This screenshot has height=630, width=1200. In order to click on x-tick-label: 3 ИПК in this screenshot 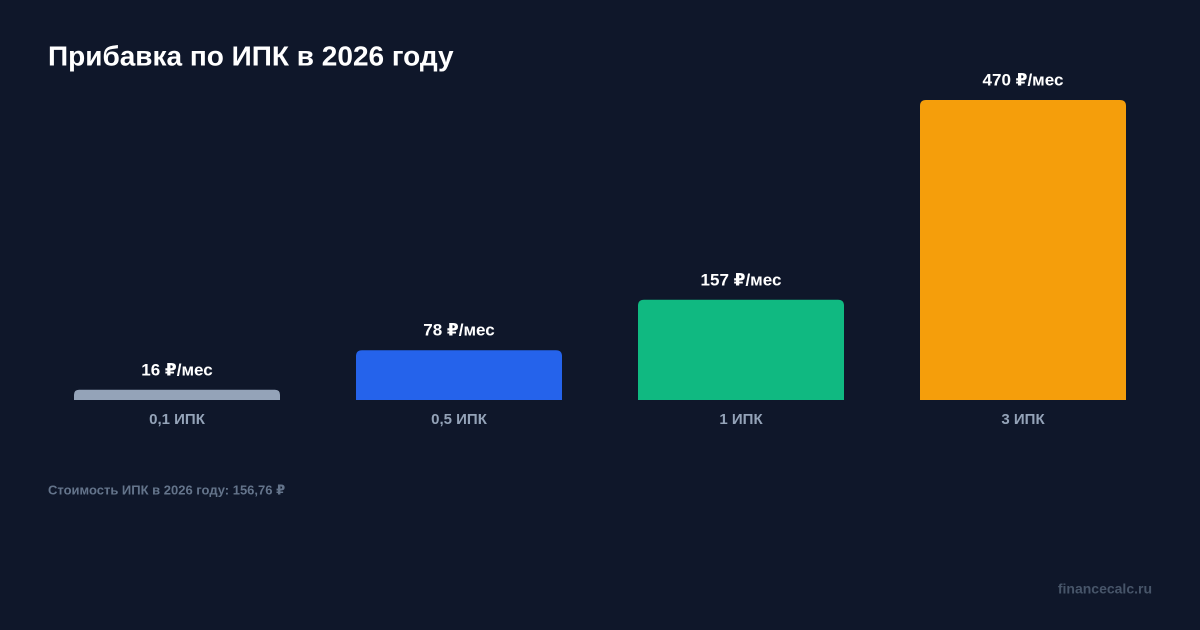, I will do `click(1023, 419)`.